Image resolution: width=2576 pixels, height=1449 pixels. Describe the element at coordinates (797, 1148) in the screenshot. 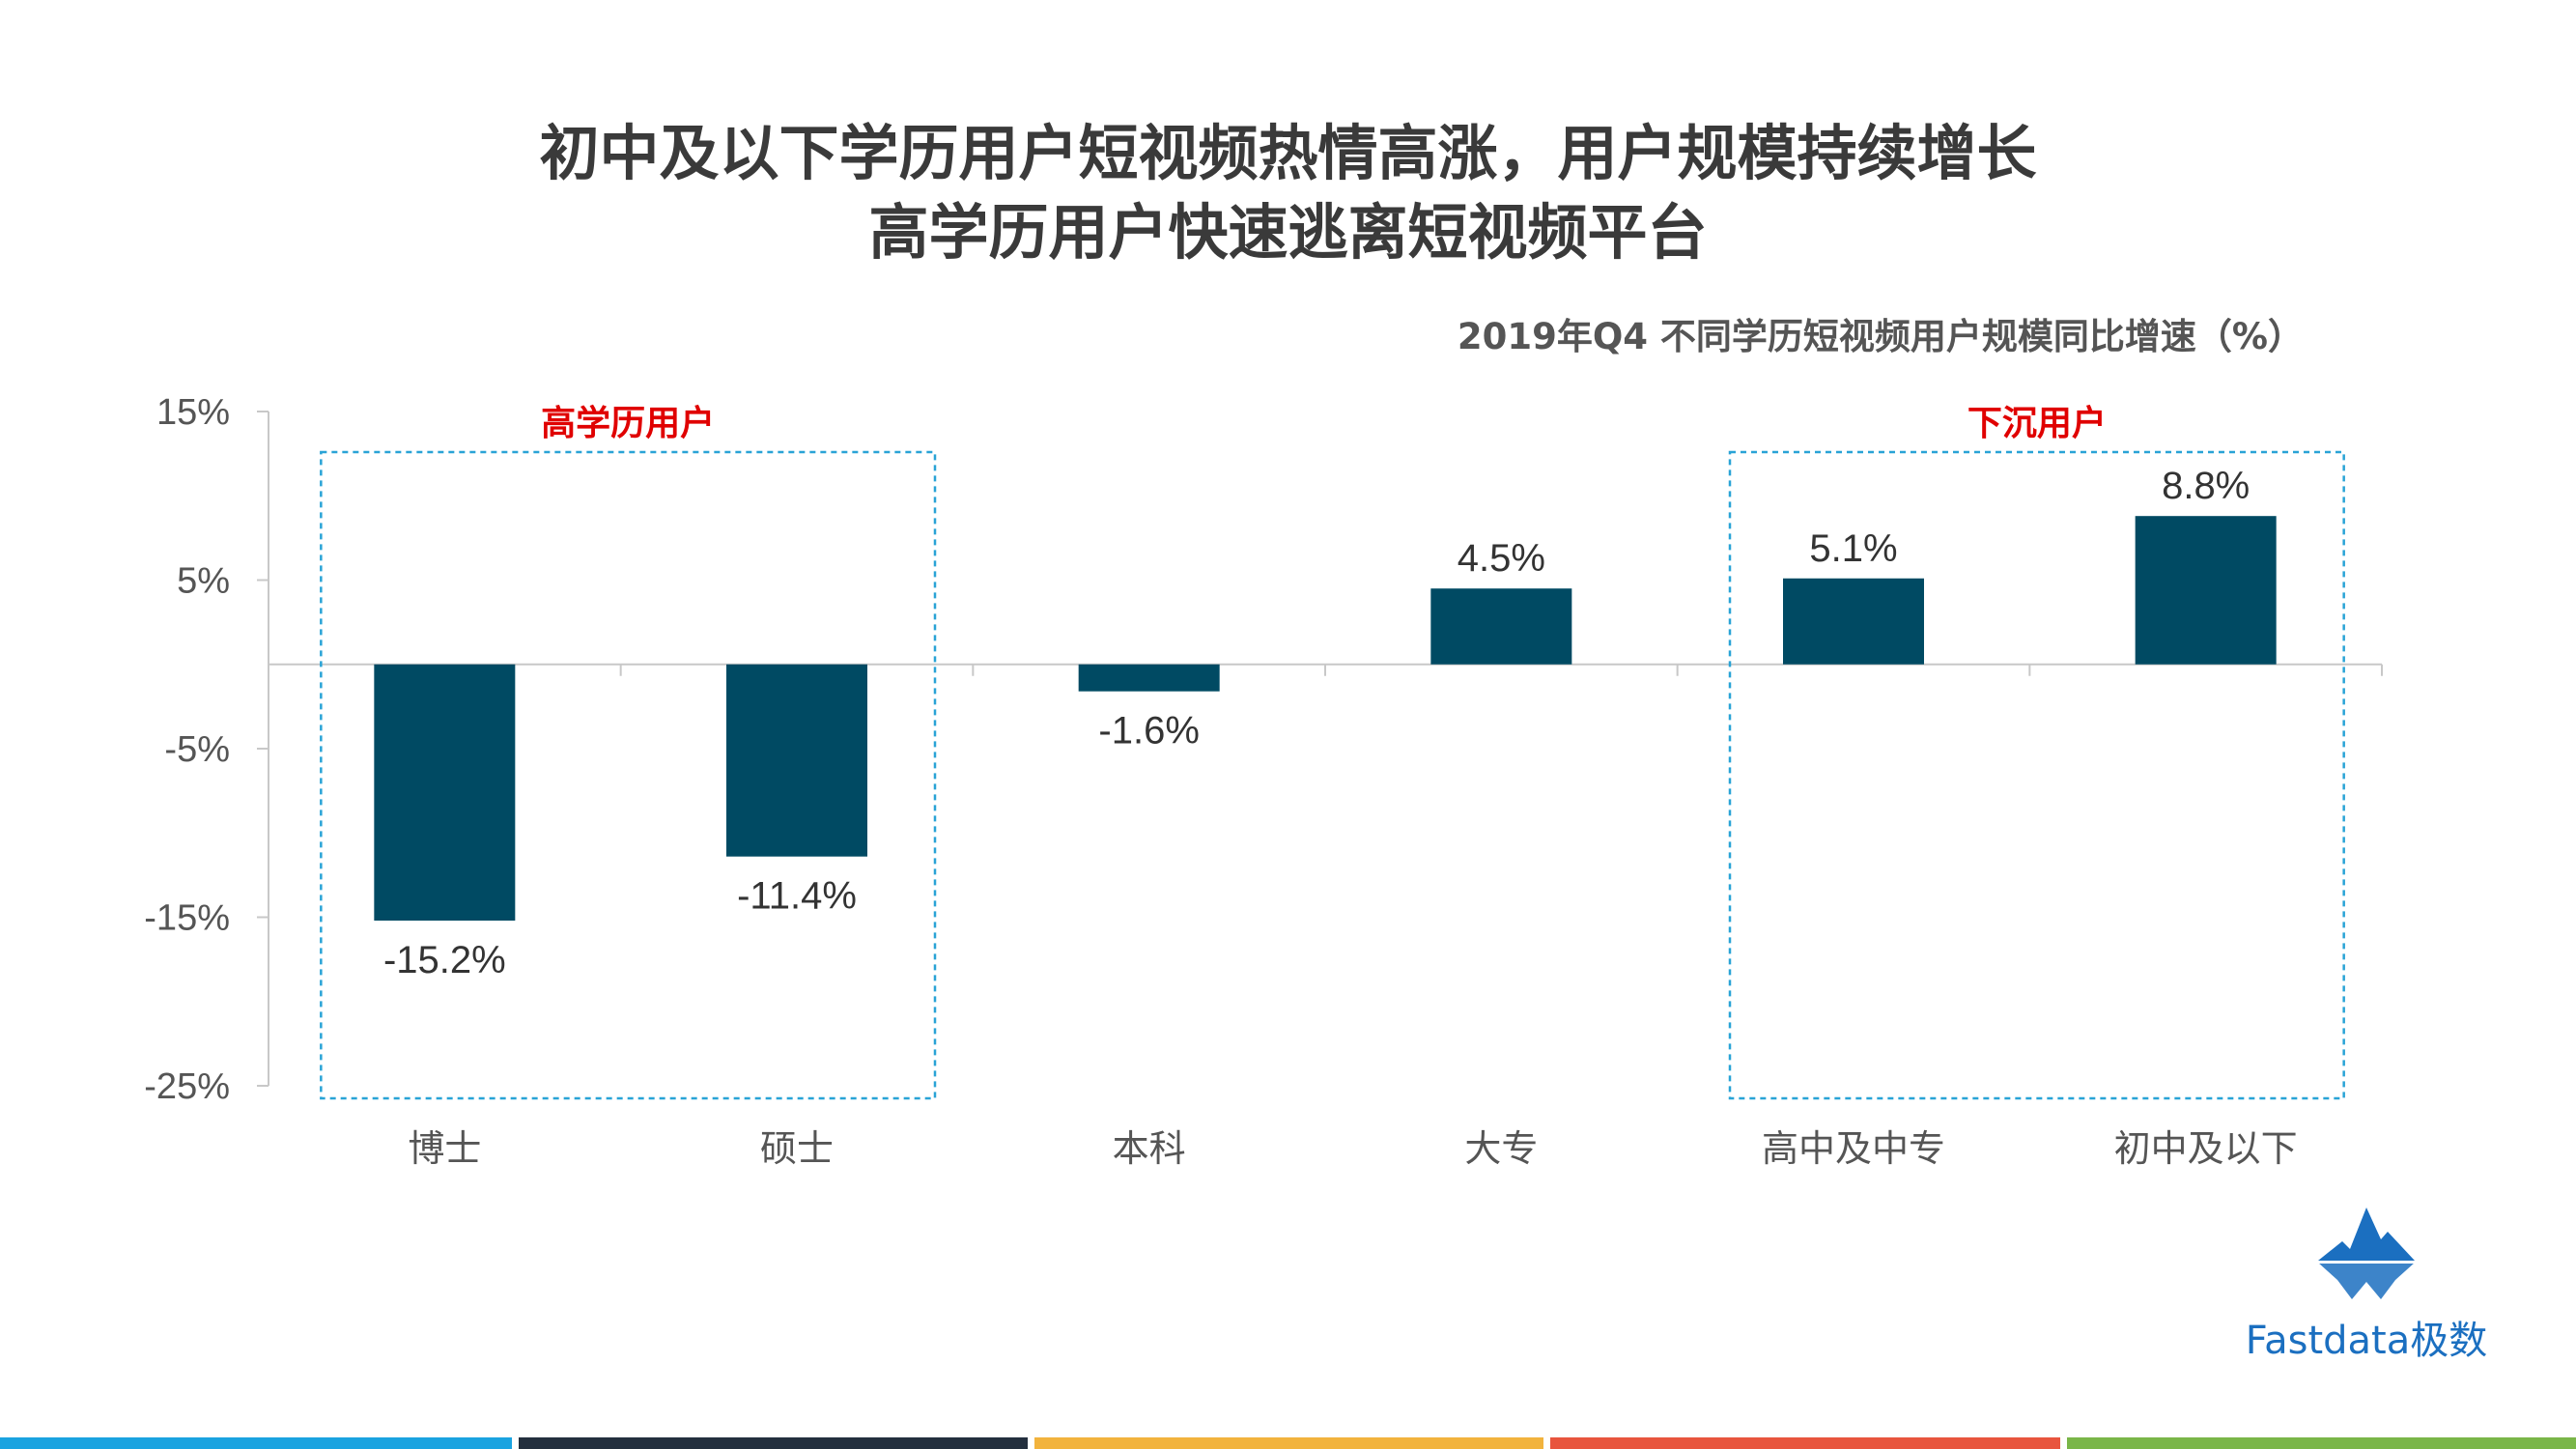

I see `x-category-label-2: 硕士` at that location.